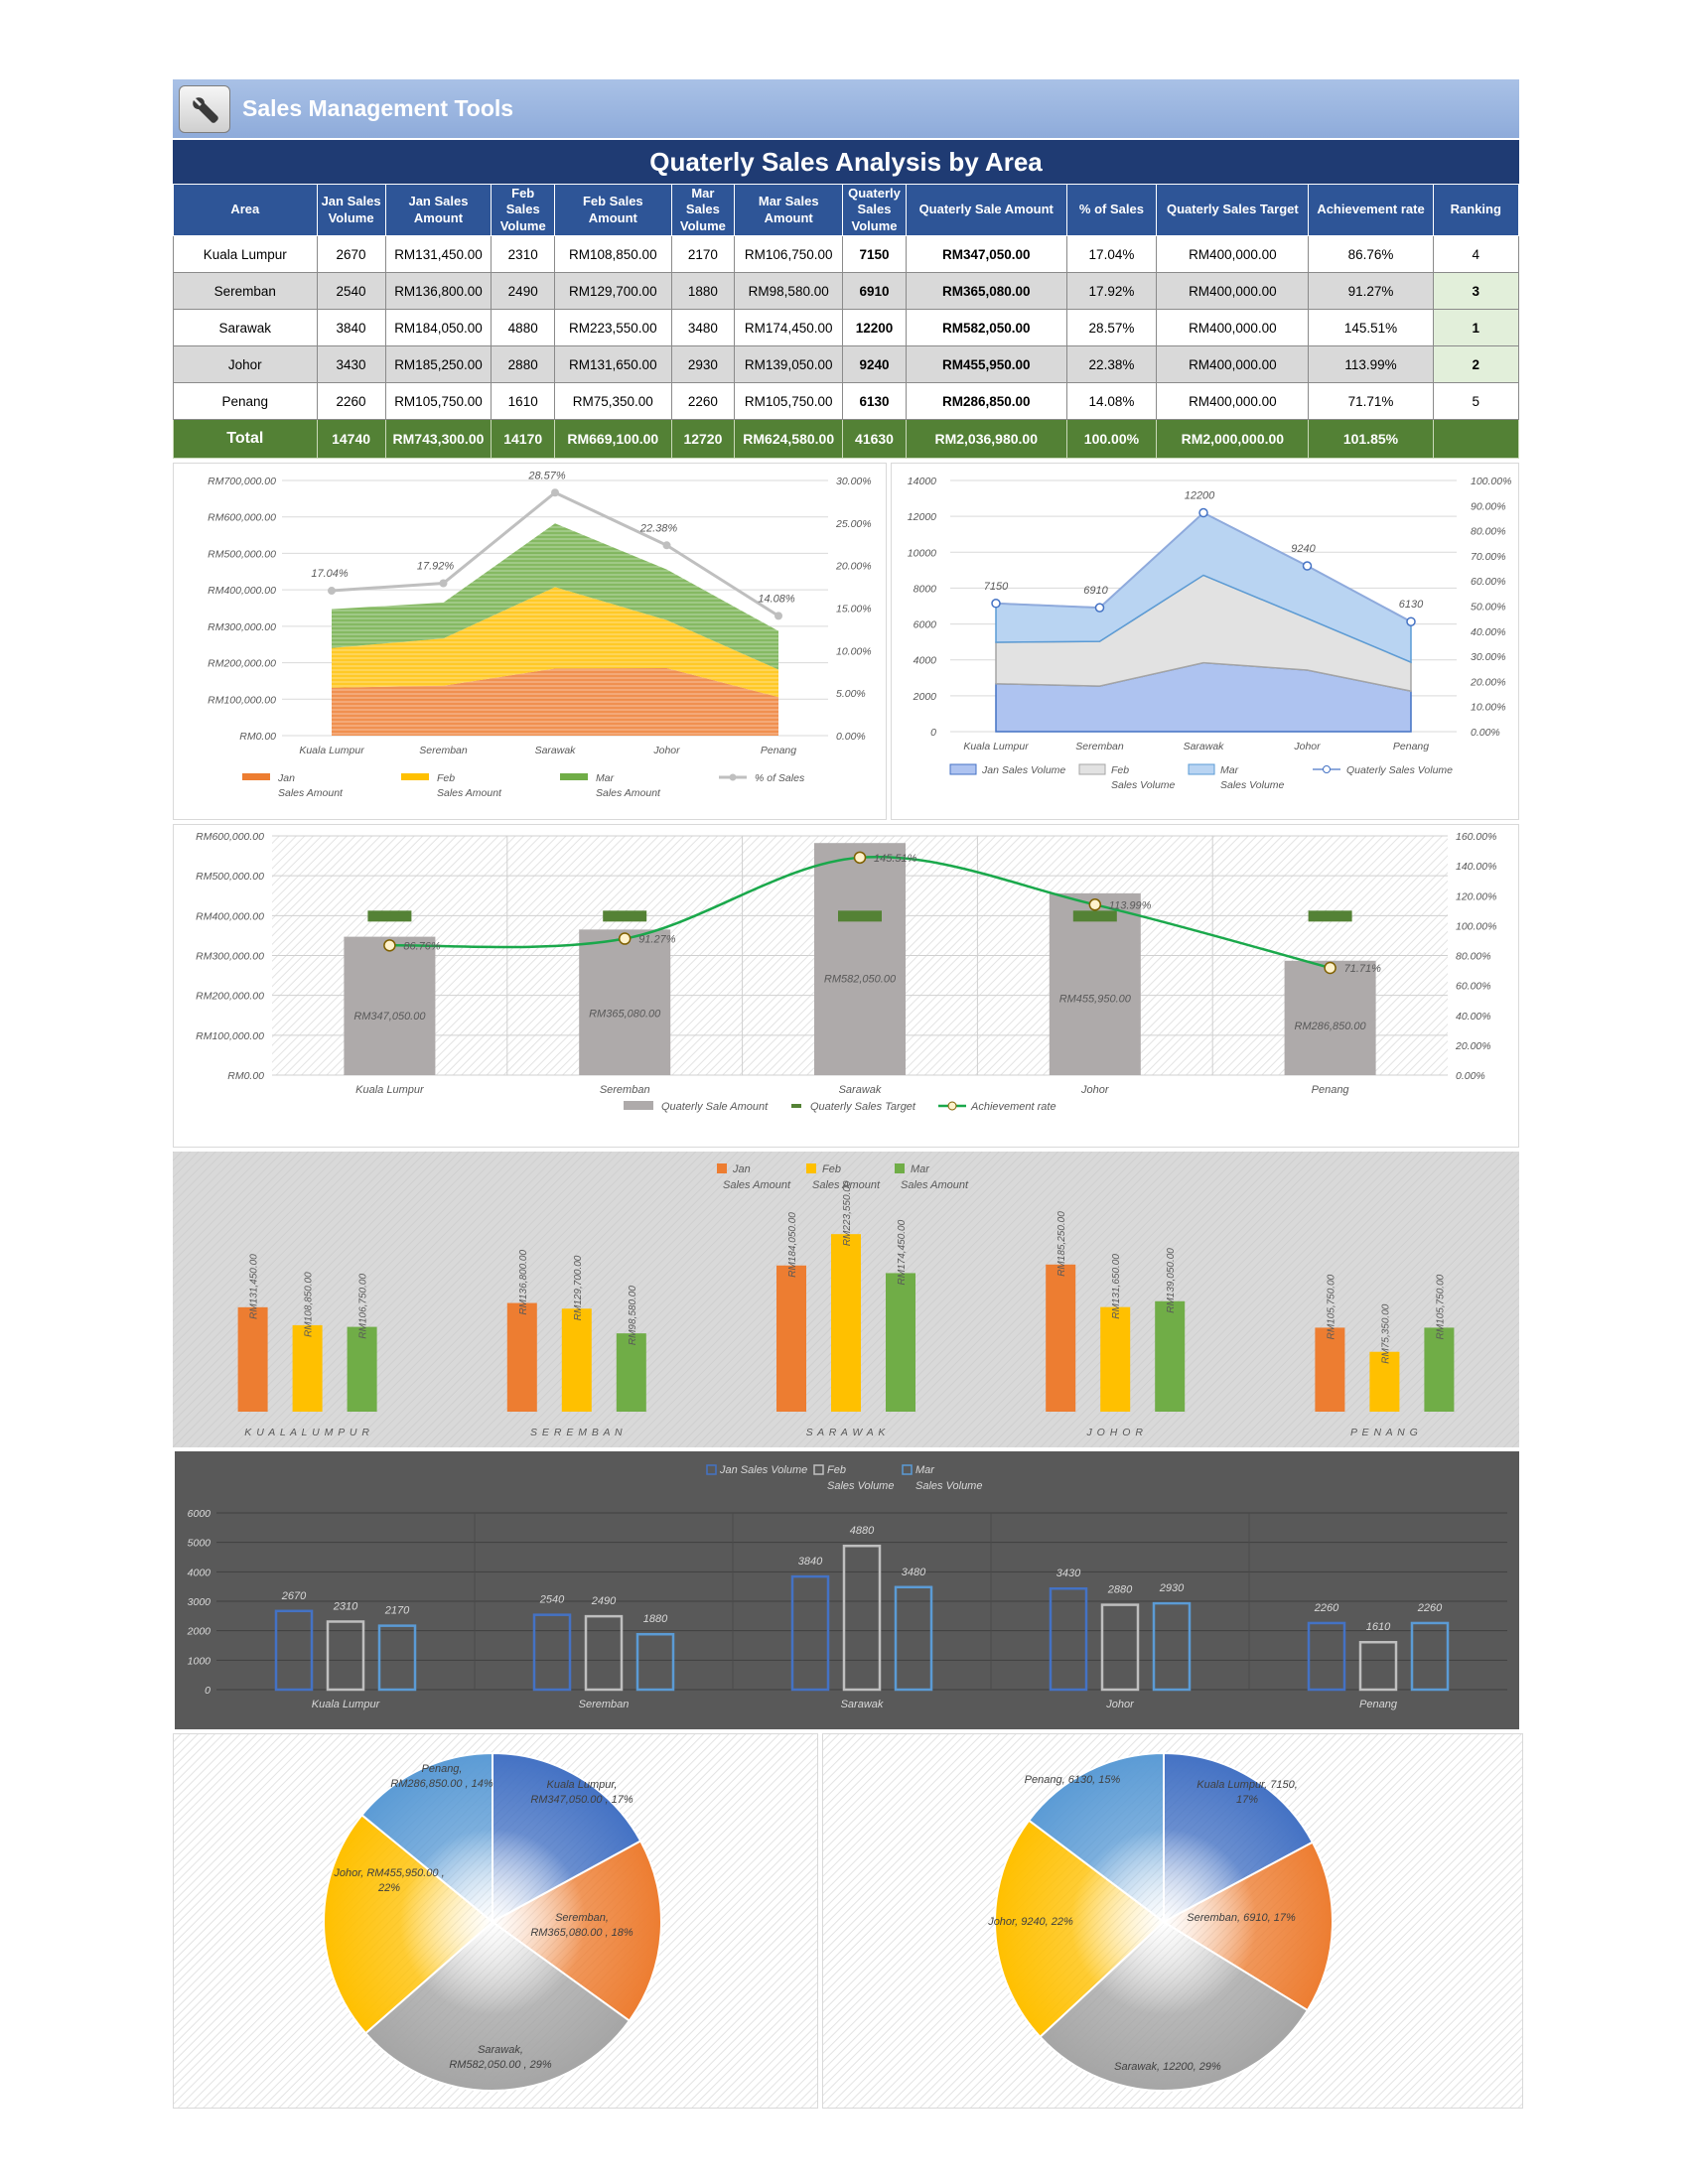 Image resolution: width=1688 pixels, height=2184 pixels. Describe the element at coordinates (1095, 1000) in the screenshot. I see `bar-data-label: RM455,950.00` at that location.